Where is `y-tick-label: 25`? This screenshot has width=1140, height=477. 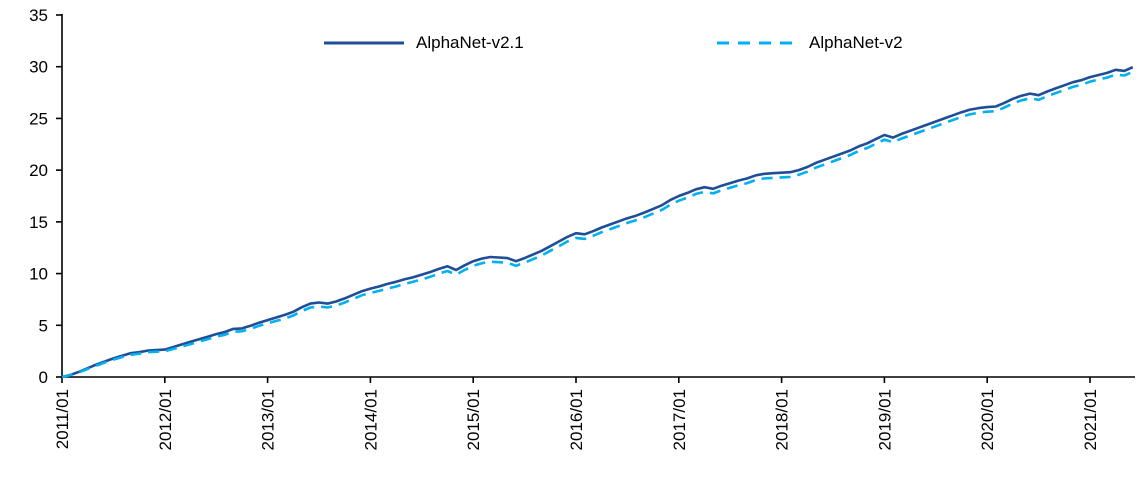
y-tick-label: 25 is located at coordinates (38, 118).